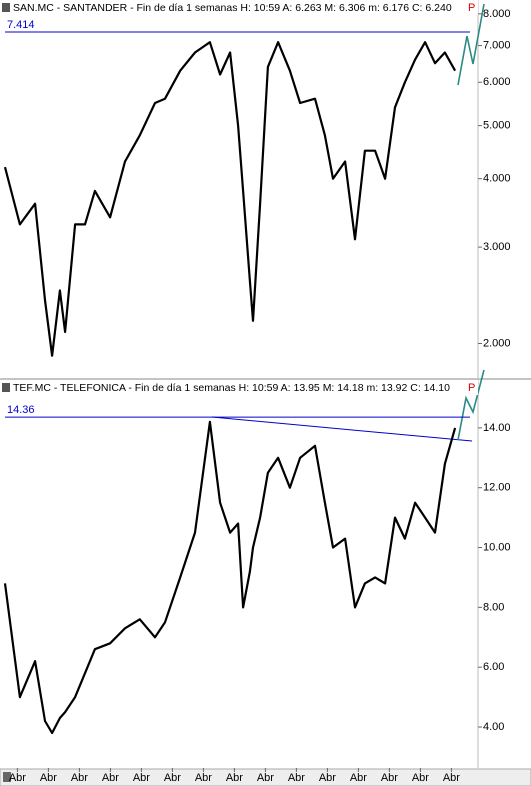 This screenshot has height=786, width=531. What do you see at coordinates (497, 547) in the screenshot?
I see `y-tick-label: 10.00` at bounding box center [497, 547].